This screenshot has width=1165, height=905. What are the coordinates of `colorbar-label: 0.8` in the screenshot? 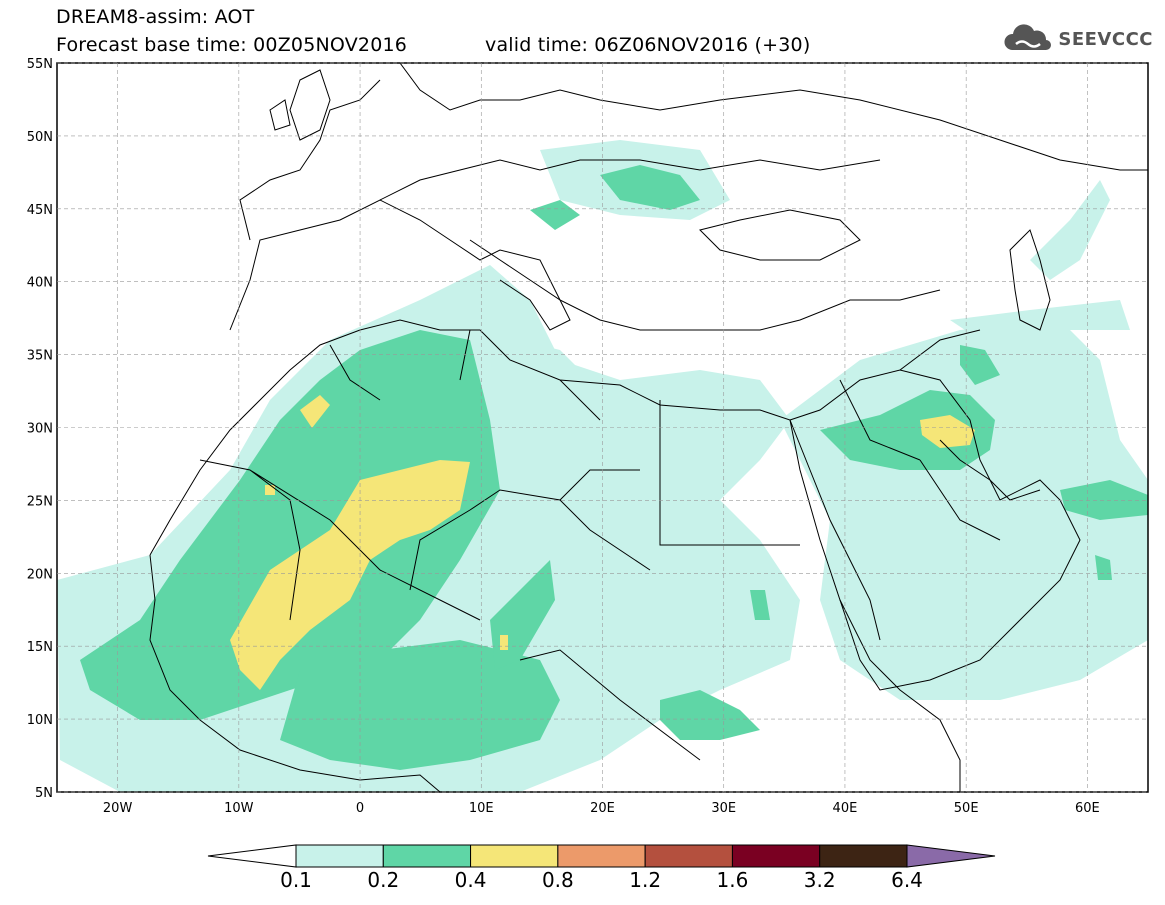 It's located at (558, 880).